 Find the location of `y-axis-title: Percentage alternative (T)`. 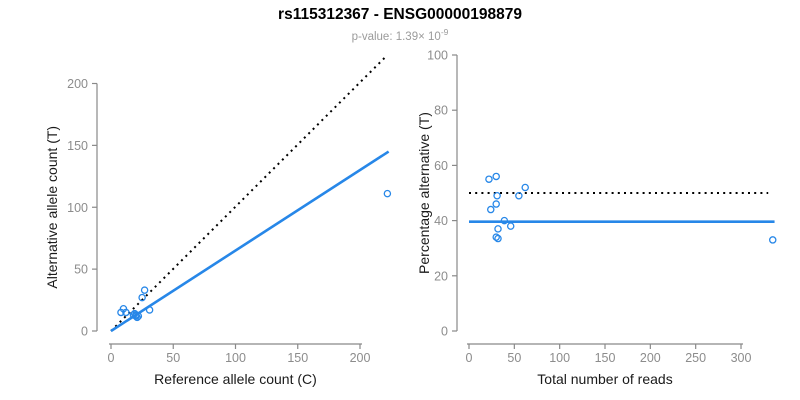

y-axis-title: Percentage alternative (T) is located at coordinates (424, 193).